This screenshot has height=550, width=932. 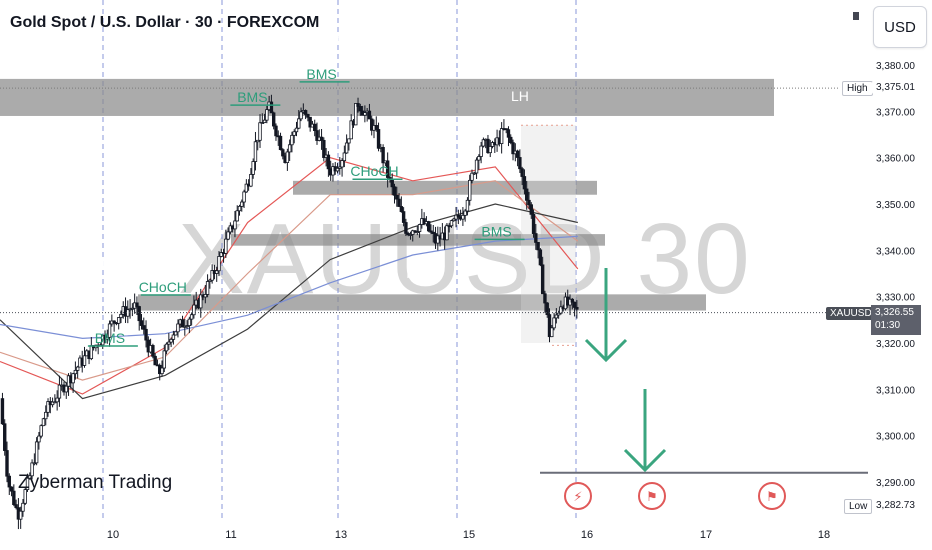 I want to click on last-price-box: 3,326.55 01:30, so click(x=896, y=320).